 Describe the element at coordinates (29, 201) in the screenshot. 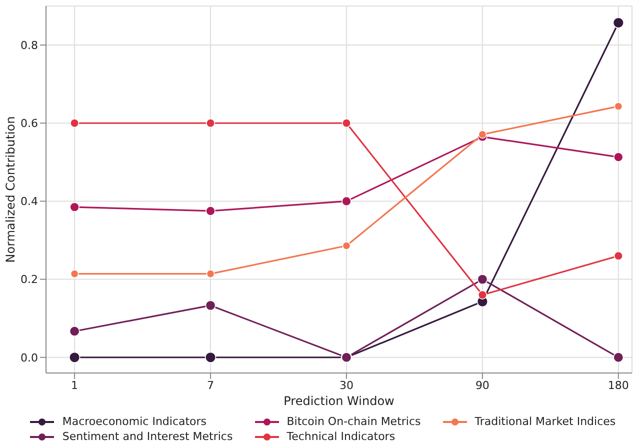

I see `y-tick-label: 0.4` at that location.